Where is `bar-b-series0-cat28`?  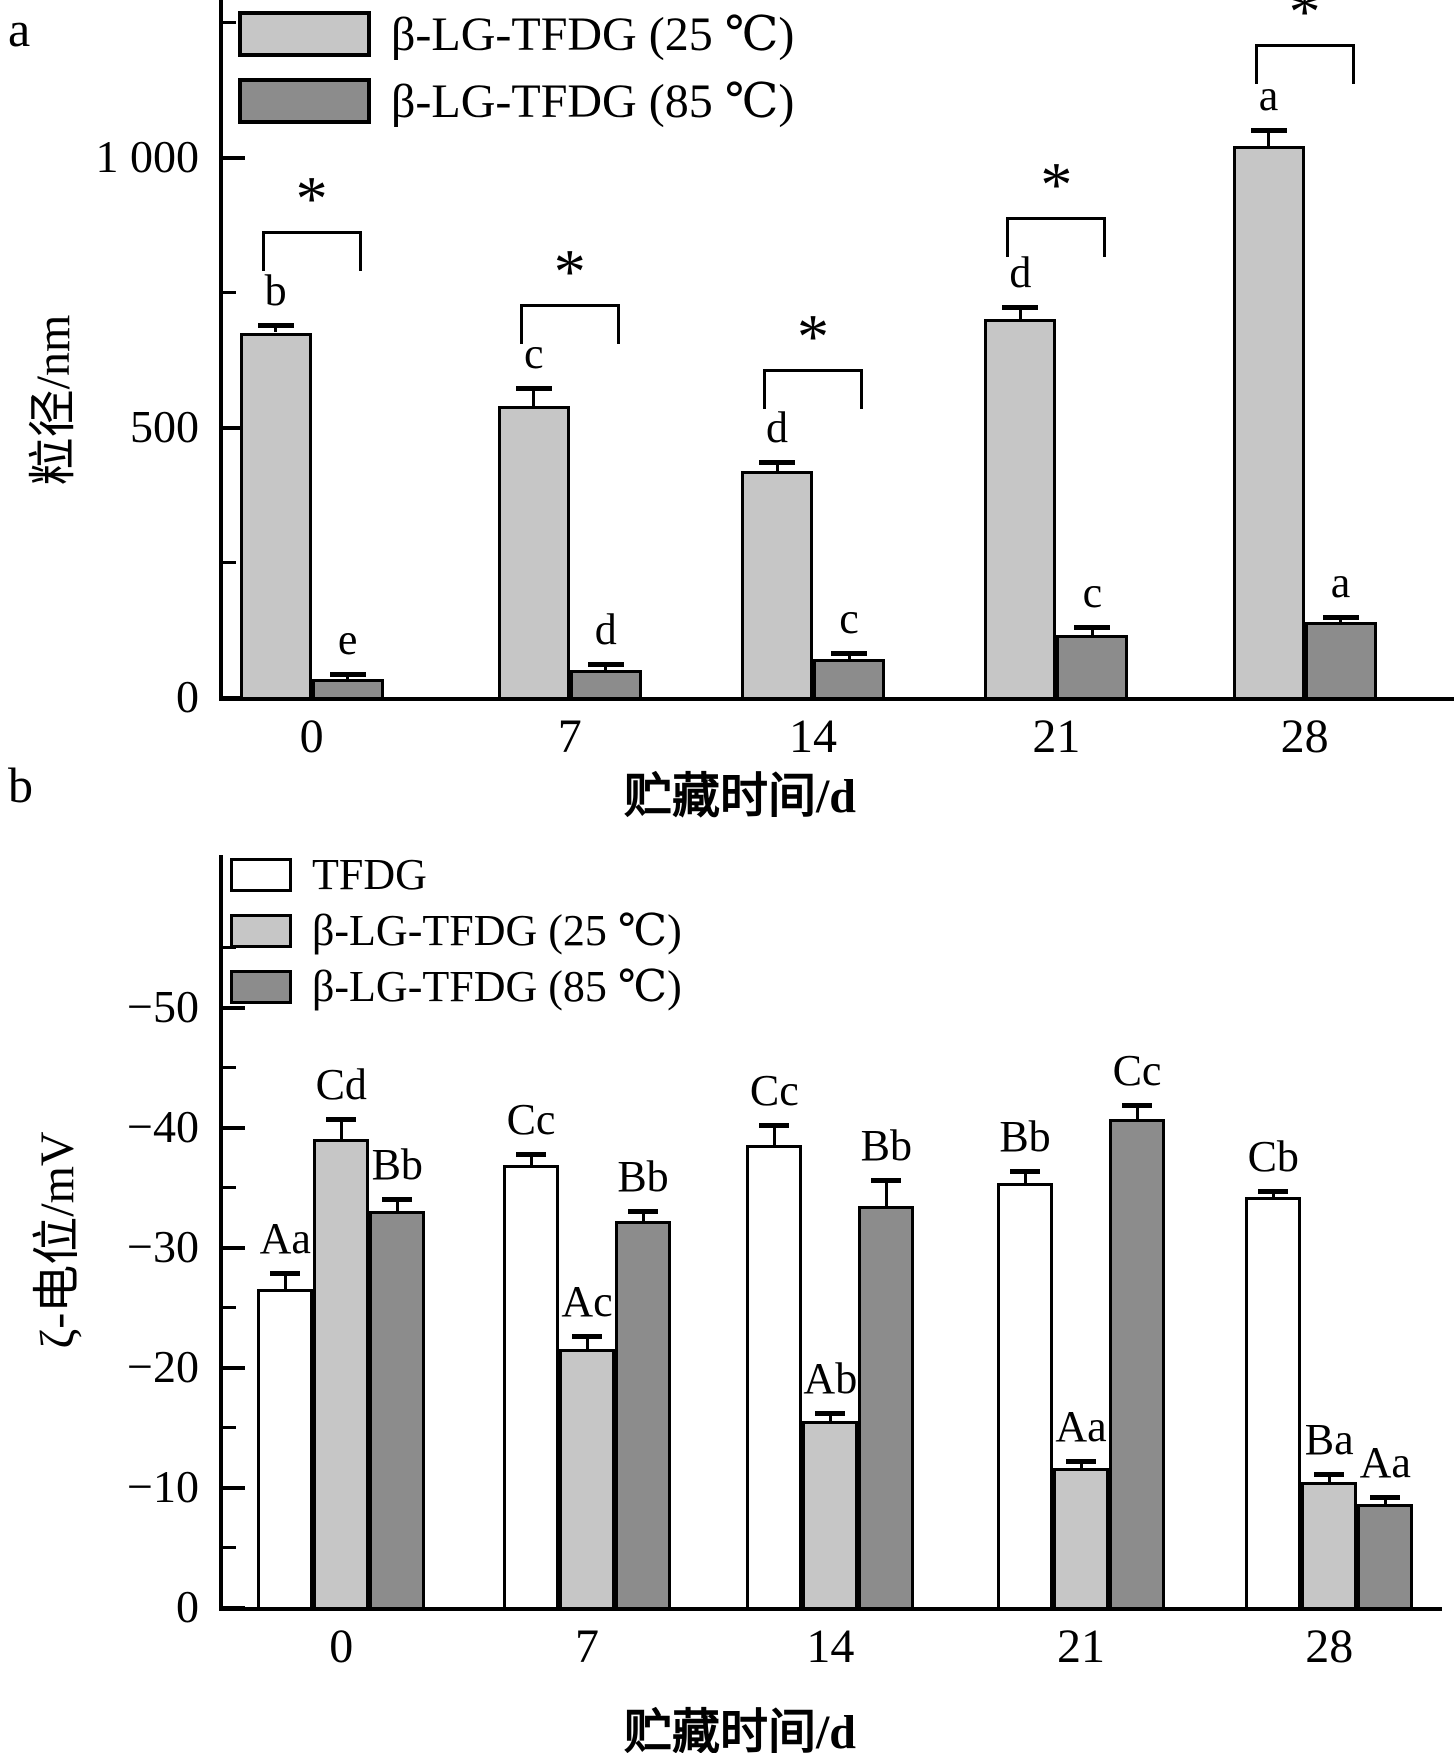
bar-b-series0-cat28 is located at coordinates (1273, 1403).